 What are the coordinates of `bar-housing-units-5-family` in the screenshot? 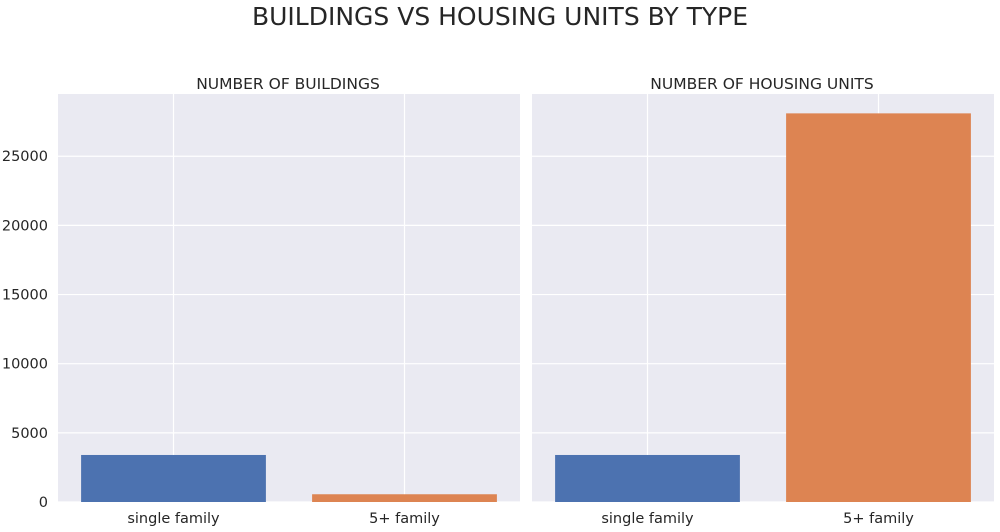 It's located at (878, 308).